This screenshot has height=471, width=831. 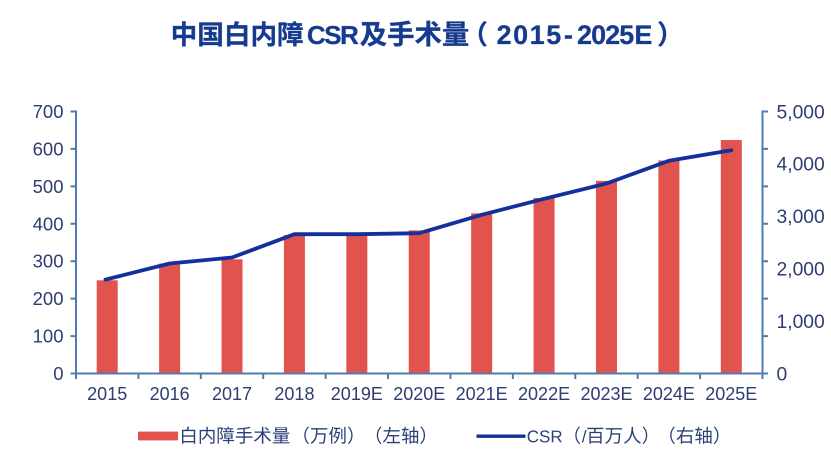 What do you see at coordinates (801, 322) in the screenshot?
I see `svg-text: 1,000` at bounding box center [801, 322].